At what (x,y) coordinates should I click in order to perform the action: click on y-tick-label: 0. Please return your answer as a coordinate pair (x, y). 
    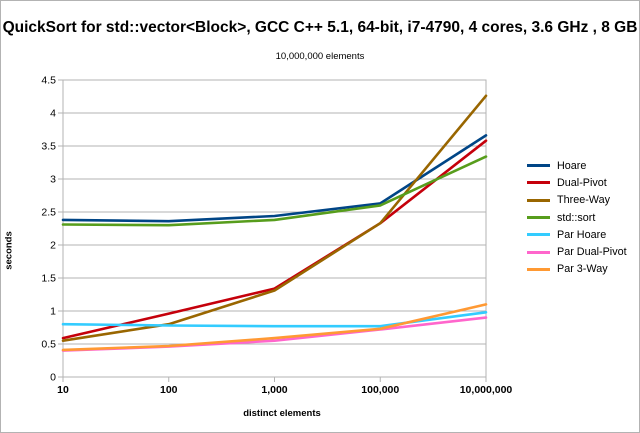
    Looking at the image, I should click on (53, 378).